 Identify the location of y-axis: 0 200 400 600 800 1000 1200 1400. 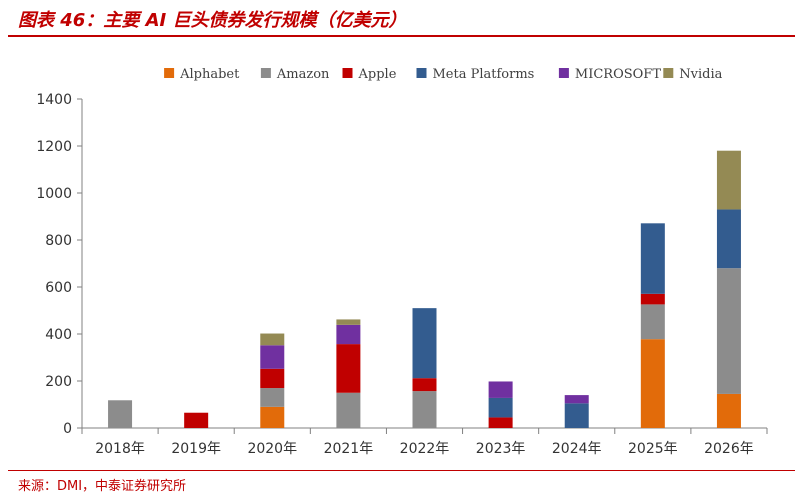
(59, 264).